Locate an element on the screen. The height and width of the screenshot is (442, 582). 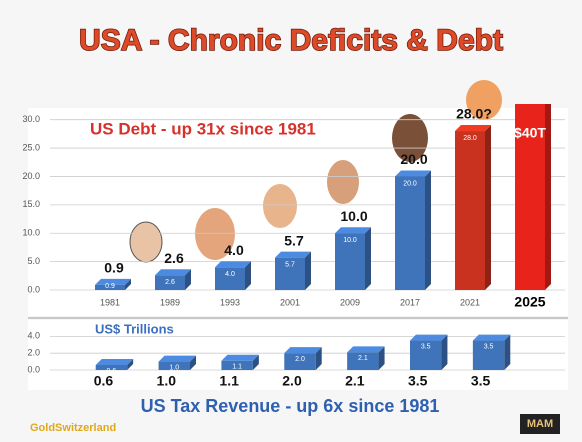
x-tick-label: 1981 is located at coordinates (110, 302).